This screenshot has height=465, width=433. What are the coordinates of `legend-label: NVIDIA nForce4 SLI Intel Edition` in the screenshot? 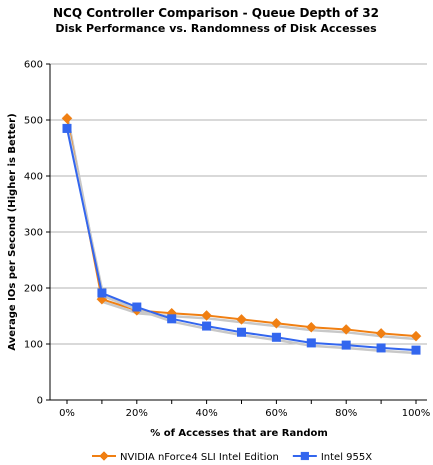 It's located at (199, 457).